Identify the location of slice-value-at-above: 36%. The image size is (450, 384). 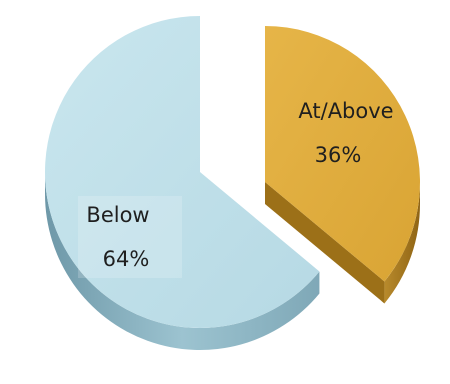
(338, 155).